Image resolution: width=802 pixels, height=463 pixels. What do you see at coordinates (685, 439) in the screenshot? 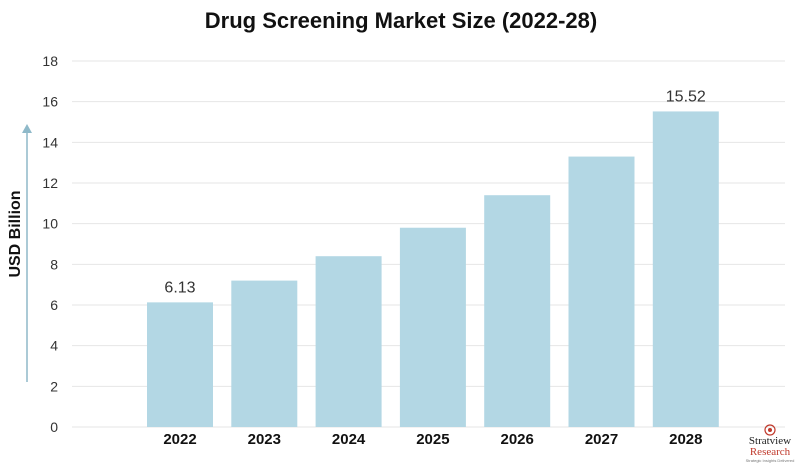
I see `x-tick-label: 2028` at bounding box center [685, 439].